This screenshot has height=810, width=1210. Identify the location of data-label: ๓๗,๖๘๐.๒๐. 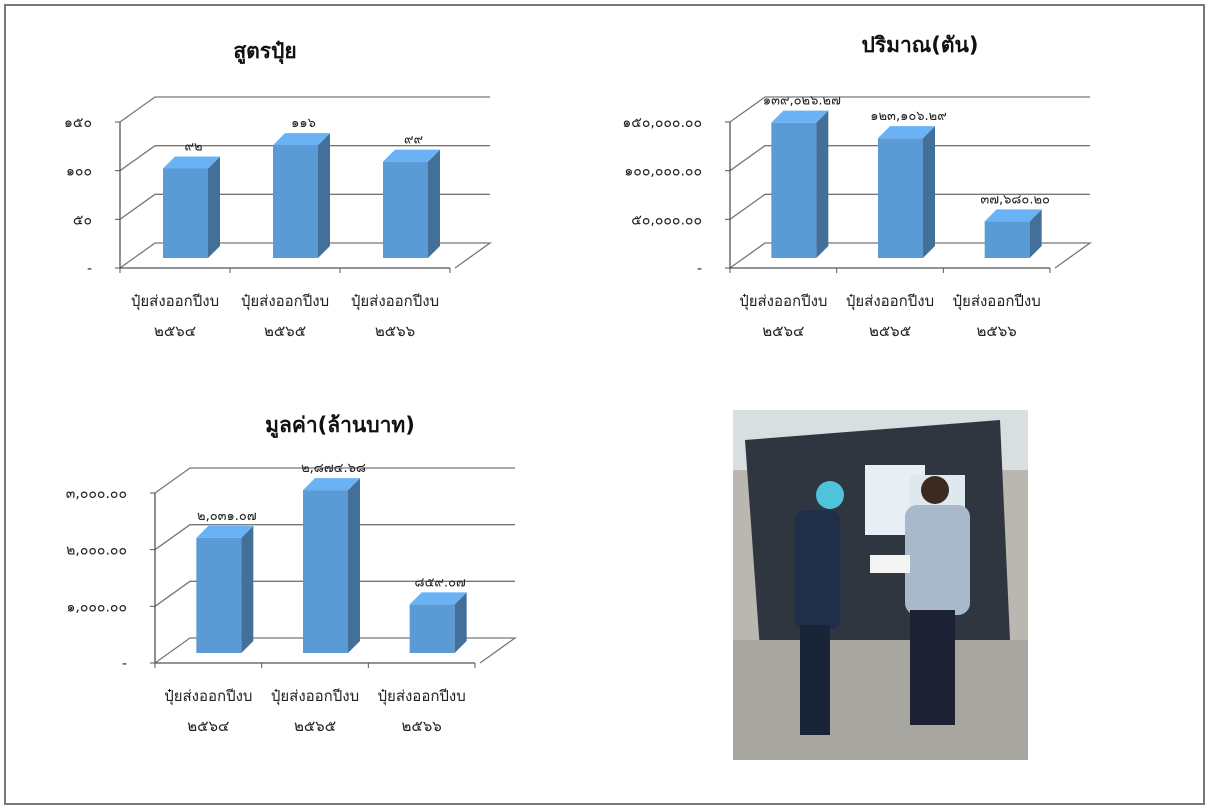
(1015, 199).